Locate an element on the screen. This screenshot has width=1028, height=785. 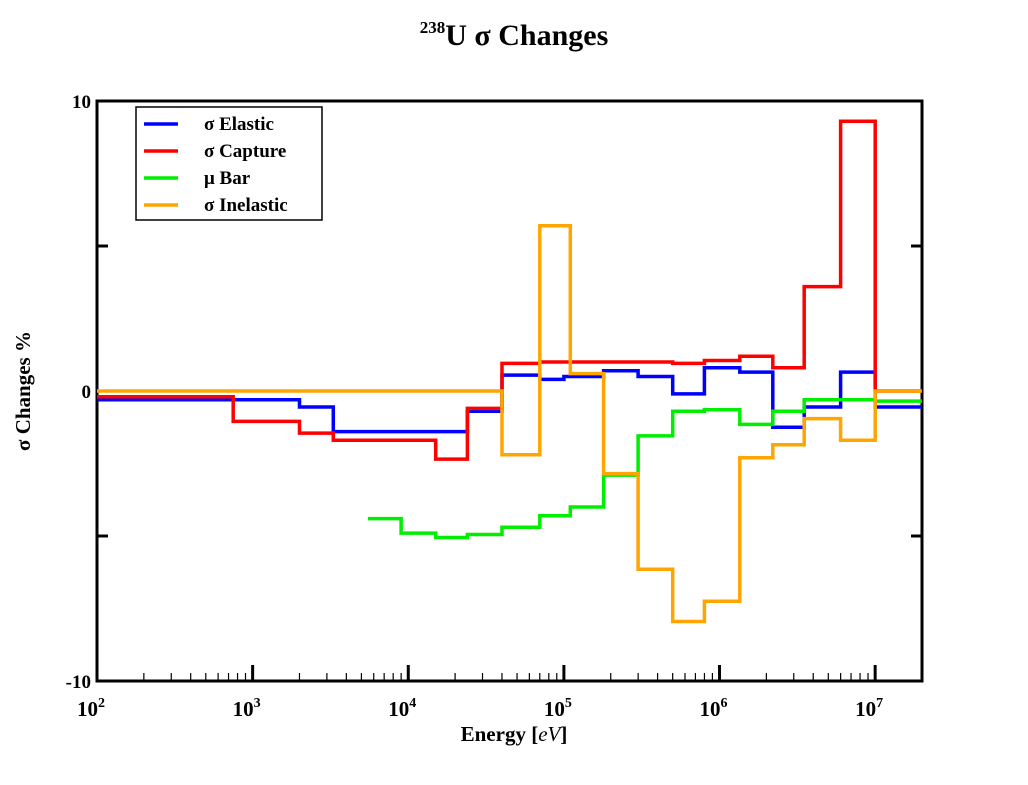
y-tick-label: 0 is located at coordinates (87, 392).